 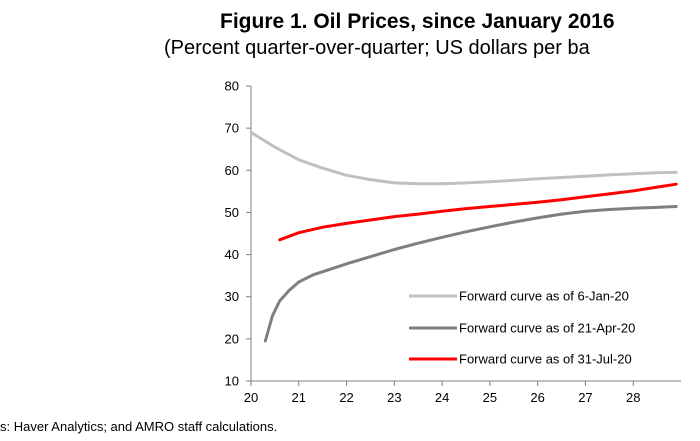 What do you see at coordinates (232, 212) in the screenshot?
I see `y-tick-label: 50` at bounding box center [232, 212].